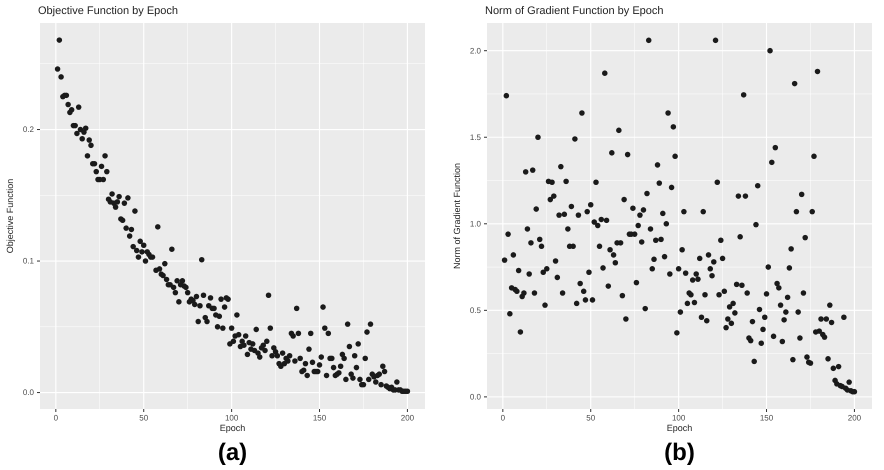  Describe the element at coordinates (476, 310) in the screenshot. I see `y-tick-label: 0.5` at that location.